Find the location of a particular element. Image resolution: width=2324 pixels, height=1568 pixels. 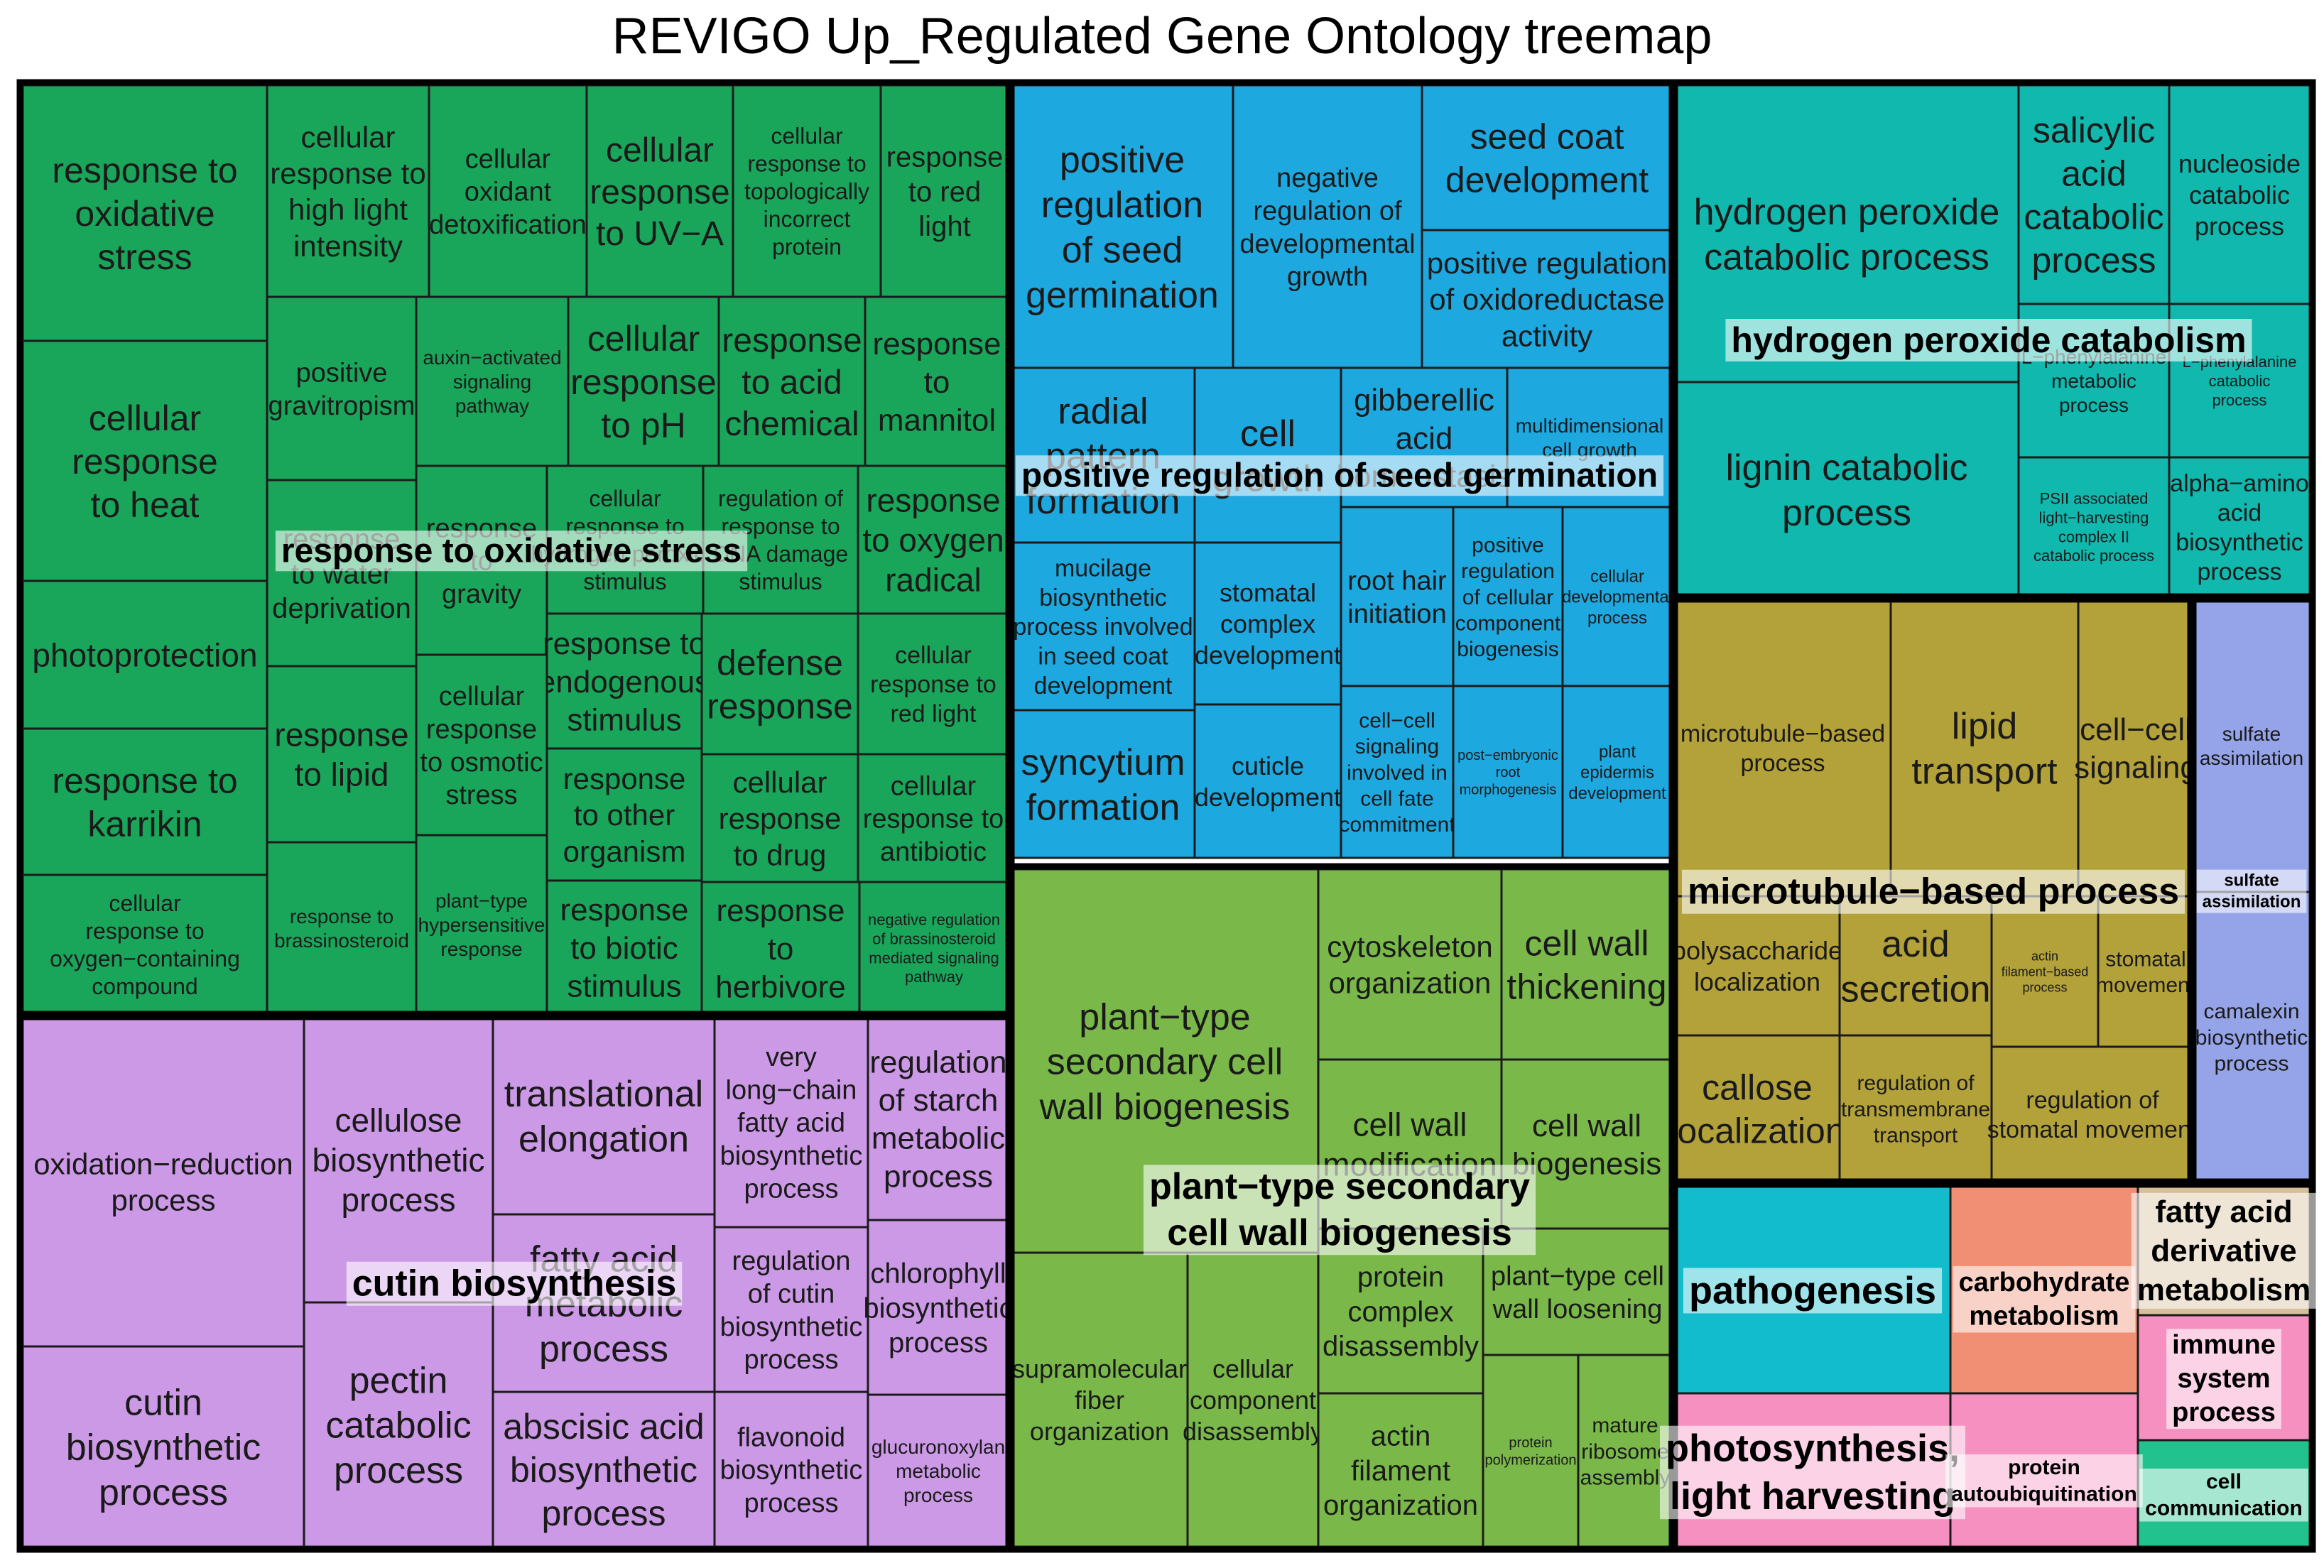

cell-label-plant-type-hypersensitive-response: plant−type hypersensitive response is located at coordinates (481, 925).